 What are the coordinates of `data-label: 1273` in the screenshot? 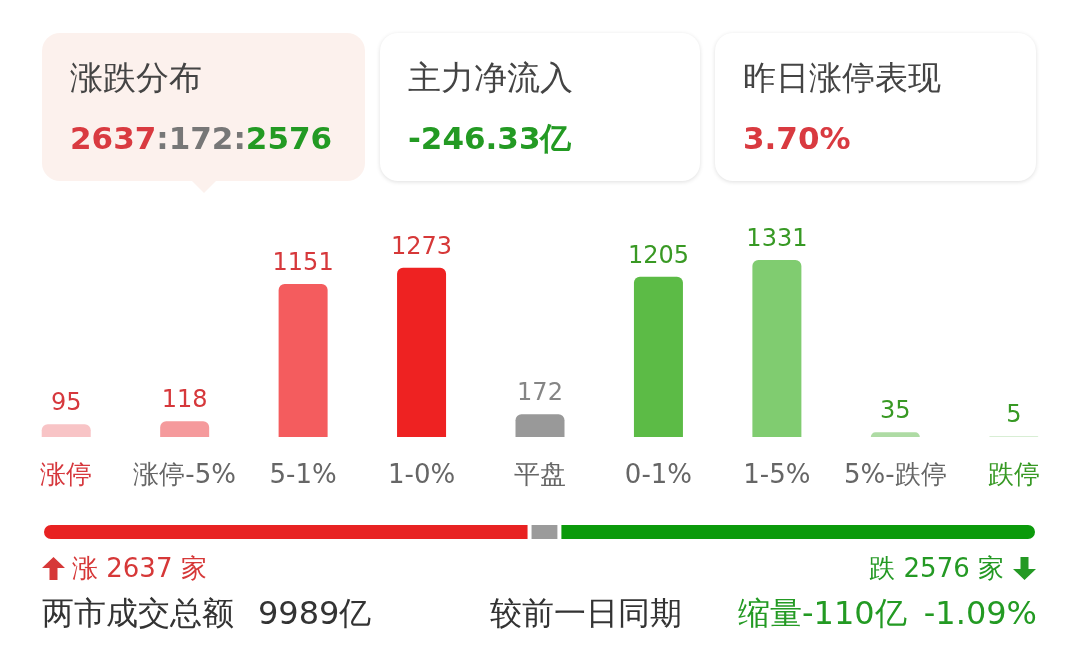 It's located at (422, 245).